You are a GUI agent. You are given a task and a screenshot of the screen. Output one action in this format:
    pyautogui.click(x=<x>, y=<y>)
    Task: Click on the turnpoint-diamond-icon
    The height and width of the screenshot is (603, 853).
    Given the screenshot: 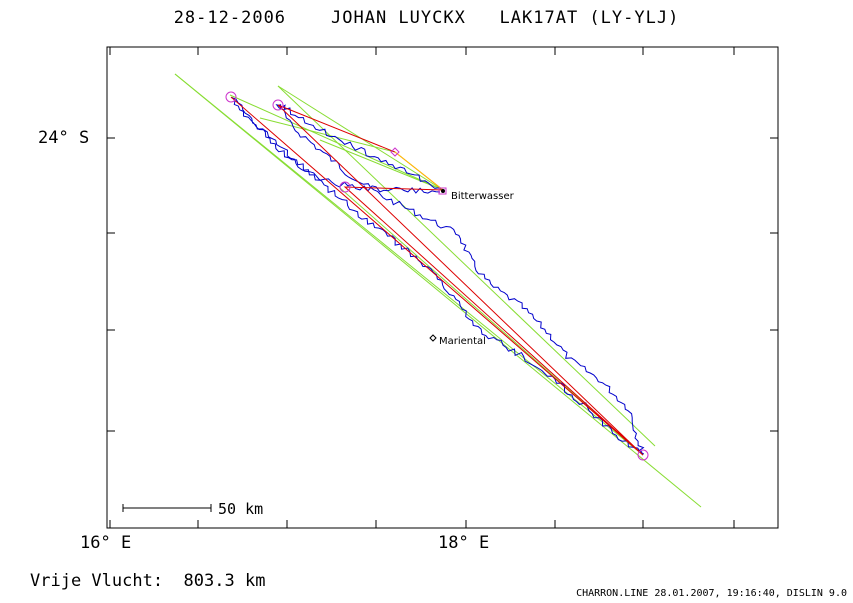 What is the action you would take?
    pyautogui.click(x=395, y=152)
    